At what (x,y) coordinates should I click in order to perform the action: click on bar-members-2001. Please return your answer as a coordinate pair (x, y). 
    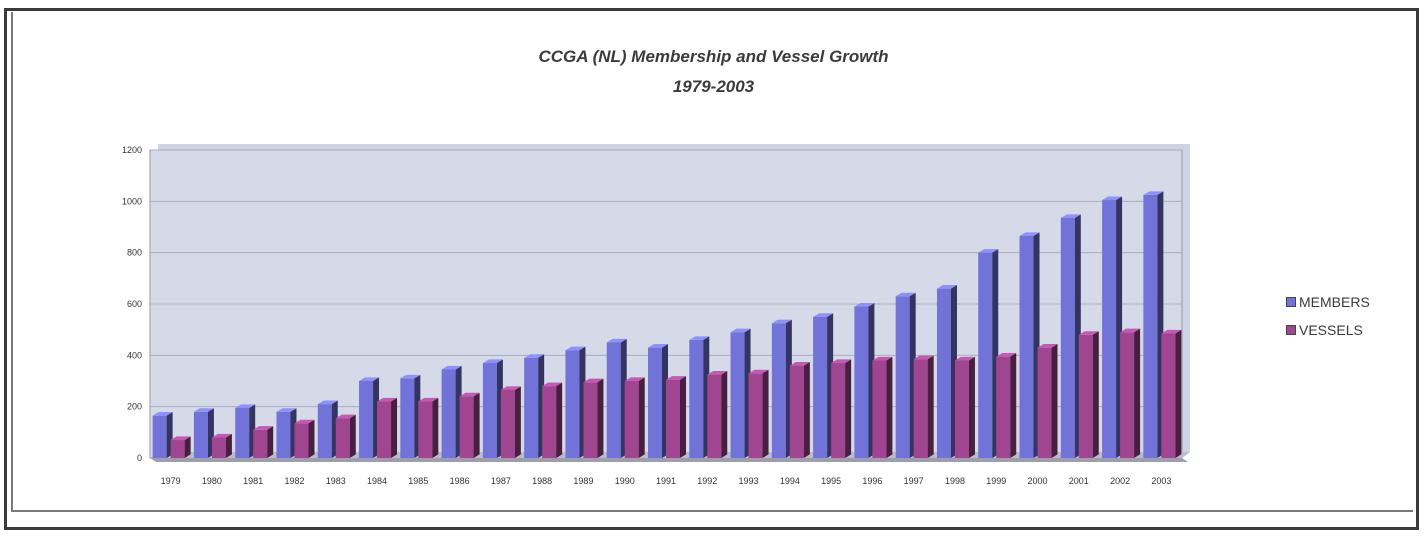
    Looking at the image, I should click on (1067, 338).